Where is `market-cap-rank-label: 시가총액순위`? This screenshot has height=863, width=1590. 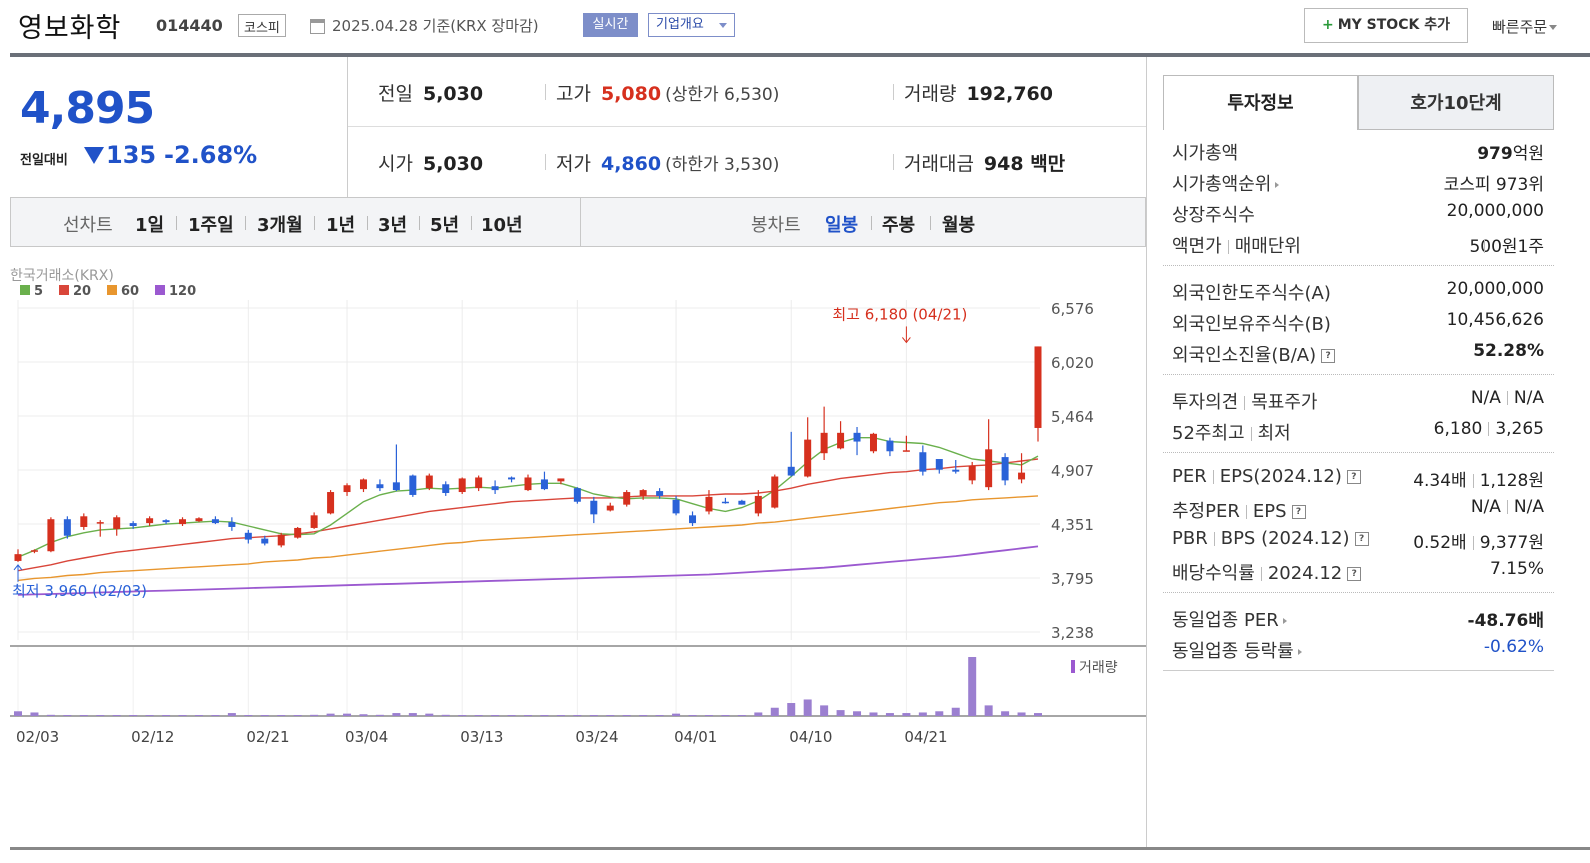
market-cap-rank-label: 시가총액순위 is located at coordinates (1226, 183).